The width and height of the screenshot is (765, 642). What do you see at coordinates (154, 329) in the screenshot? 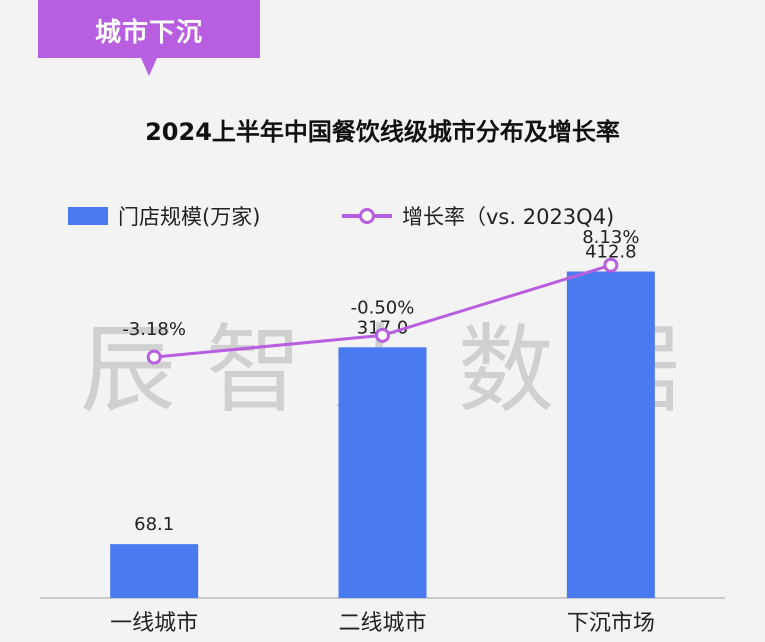
I see `growth-rate-label-1: -3.18%` at bounding box center [154, 329].